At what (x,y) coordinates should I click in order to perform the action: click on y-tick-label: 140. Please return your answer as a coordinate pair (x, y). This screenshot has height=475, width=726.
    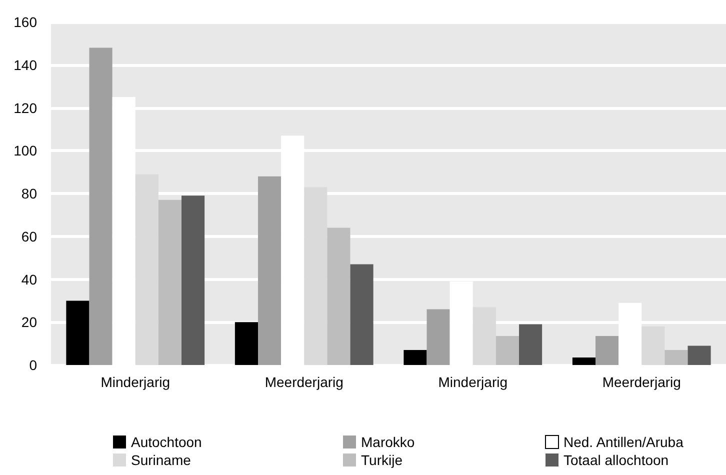
    Looking at the image, I should click on (26, 64).